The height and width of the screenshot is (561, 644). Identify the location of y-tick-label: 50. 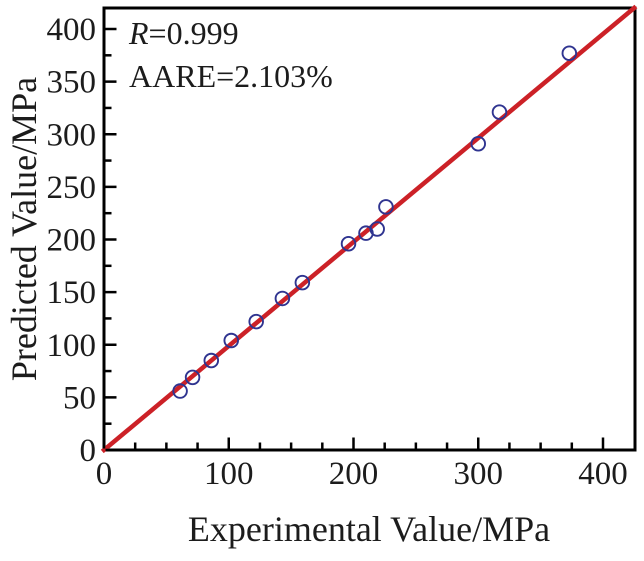
(79, 398).